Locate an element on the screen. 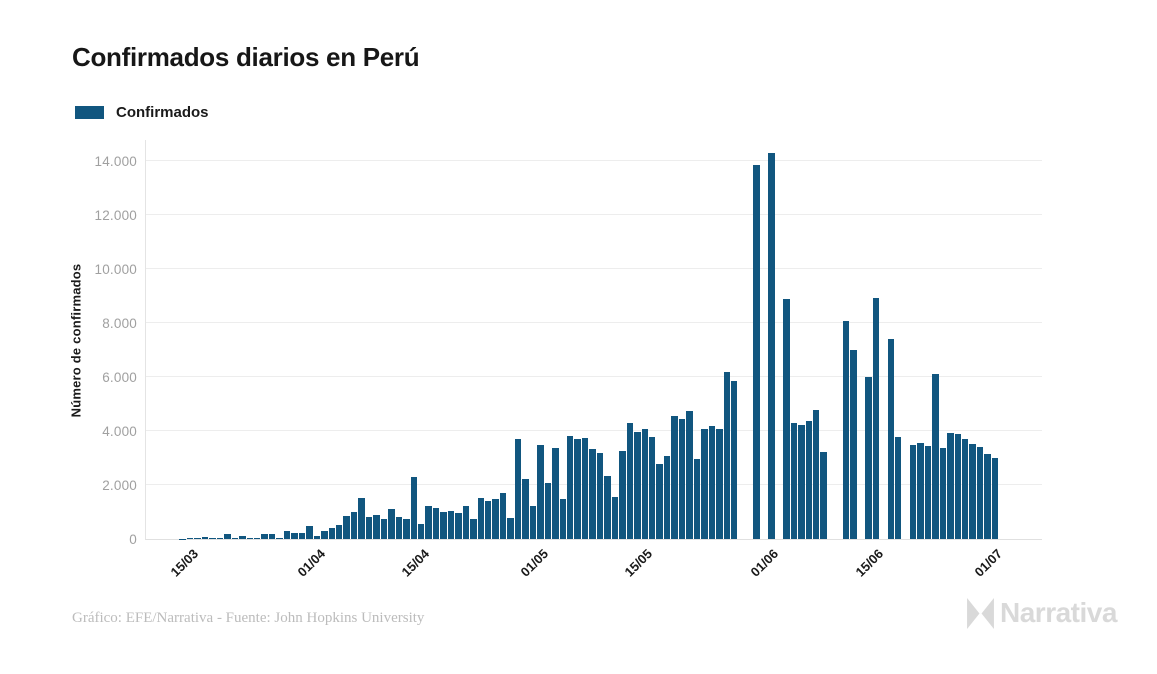 The image size is (1157, 674). legend: Confirmados is located at coordinates (142, 112).